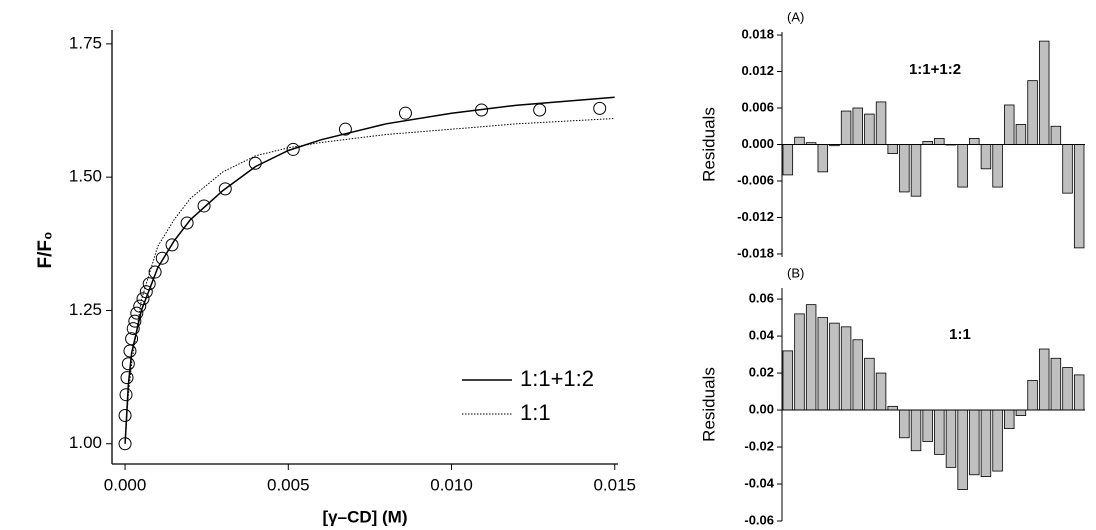 The image size is (1096, 530). I want to click on x-tick-label: 0.015, so click(614, 484).